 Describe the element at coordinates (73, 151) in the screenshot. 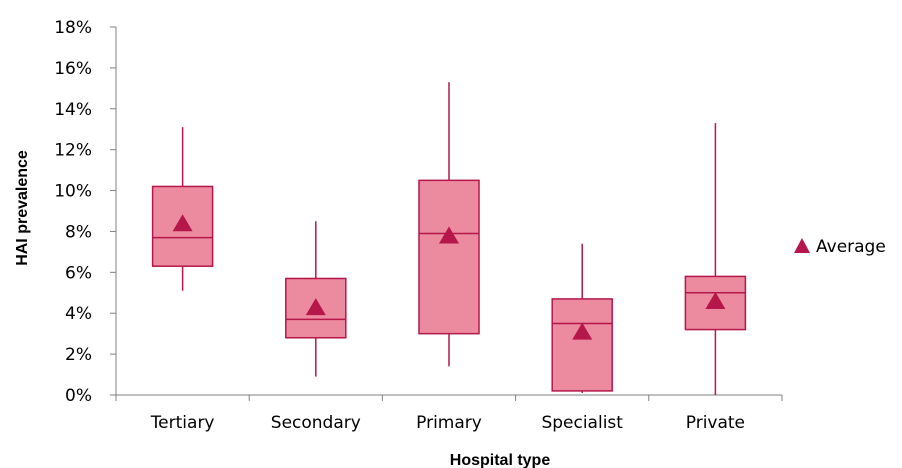

I see `y-tick-label: 12%` at that location.